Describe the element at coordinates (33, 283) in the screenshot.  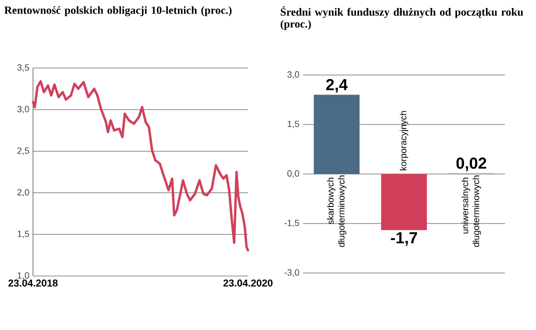
I see `x-tick-label: 23.04.2018` at that location.